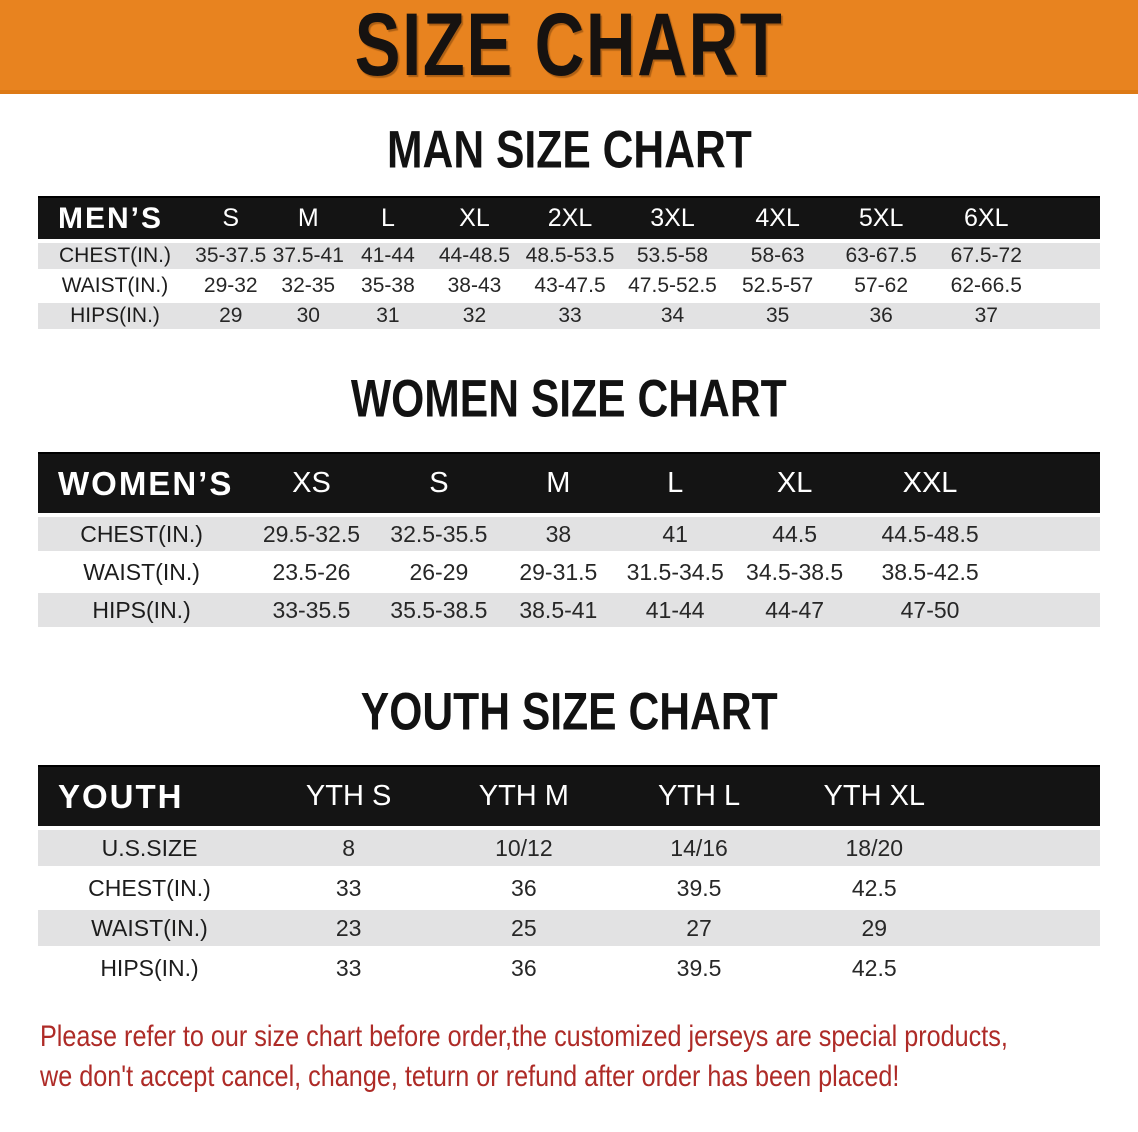 The height and width of the screenshot is (1132, 1138). I want to click on youth-corner-label: YOUTH, so click(150, 797).